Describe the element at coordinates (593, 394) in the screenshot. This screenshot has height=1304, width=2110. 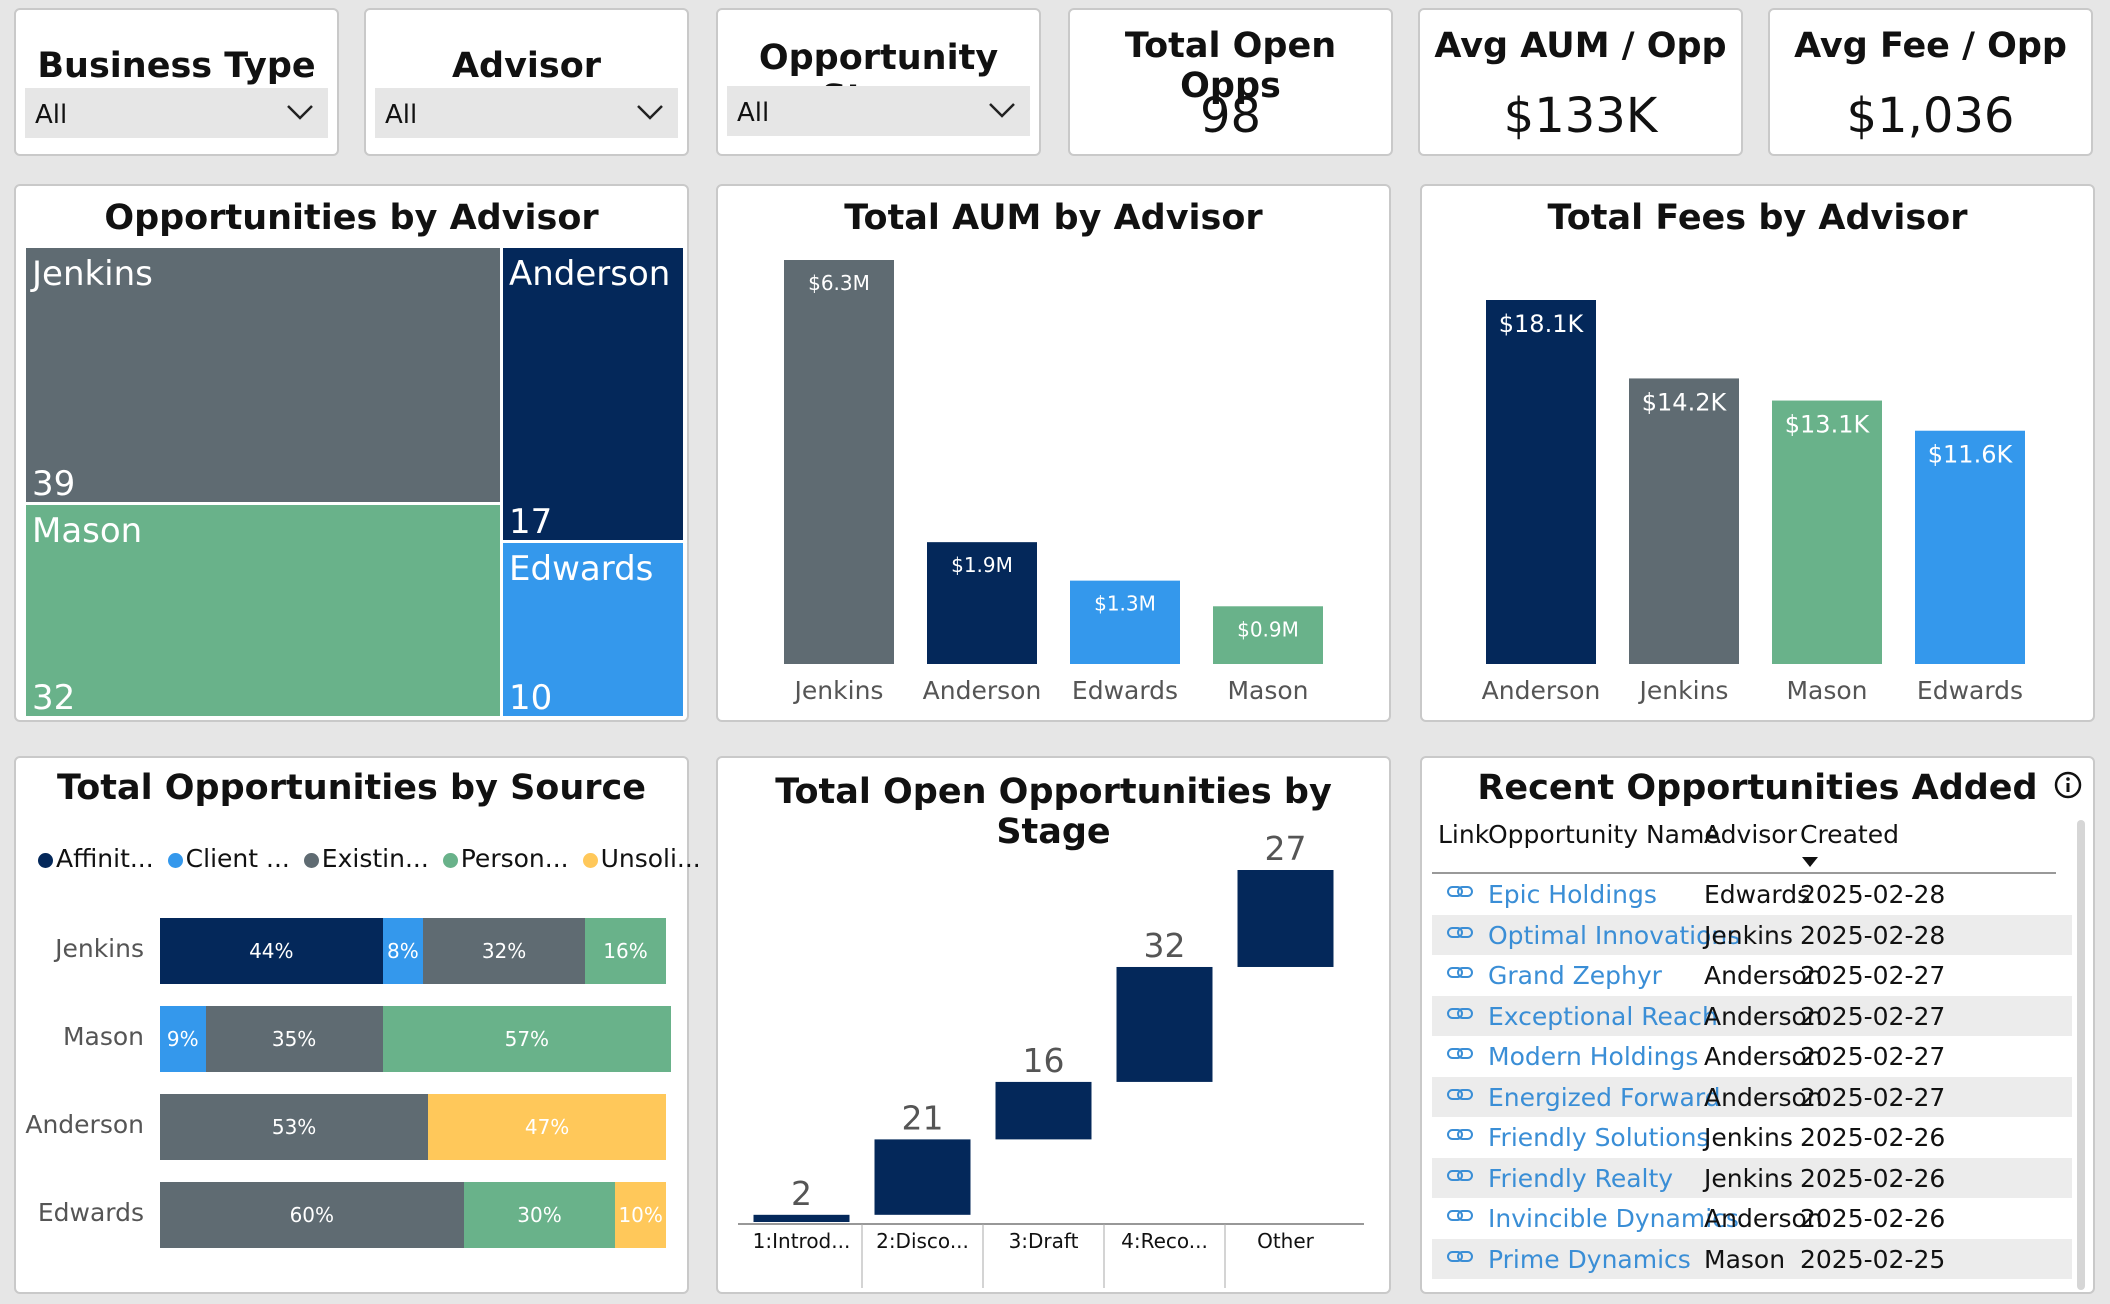
I see `treemap-tile-anderson: Anderson 17` at that location.